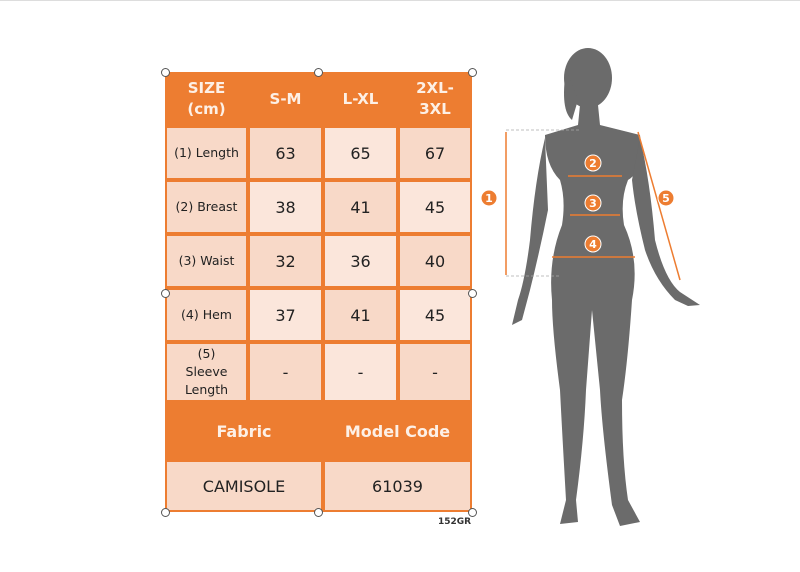  What do you see at coordinates (360, 153) in the screenshot?
I see `size-value: 65` at bounding box center [360, 153].